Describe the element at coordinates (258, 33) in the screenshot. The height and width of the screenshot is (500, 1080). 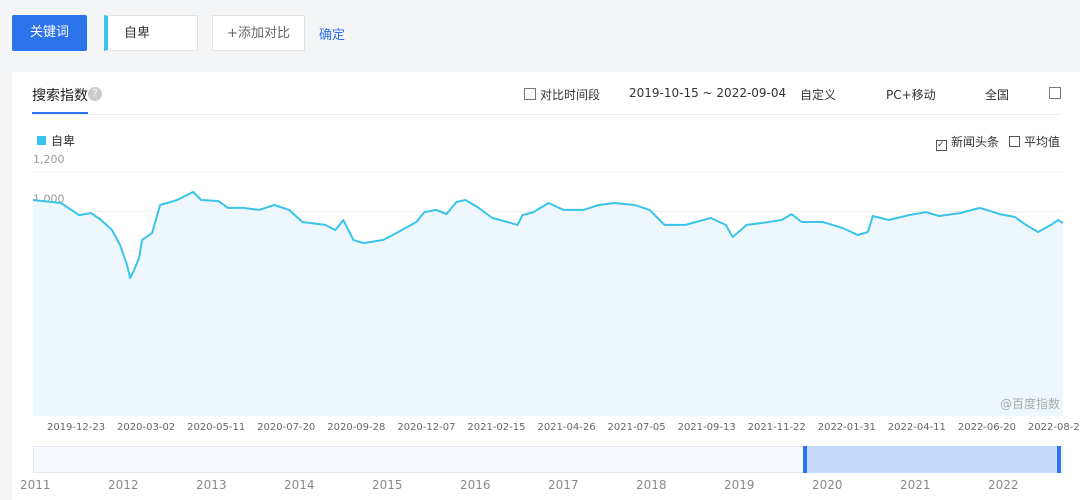
I see `add-compare: +添加对比` at that location.